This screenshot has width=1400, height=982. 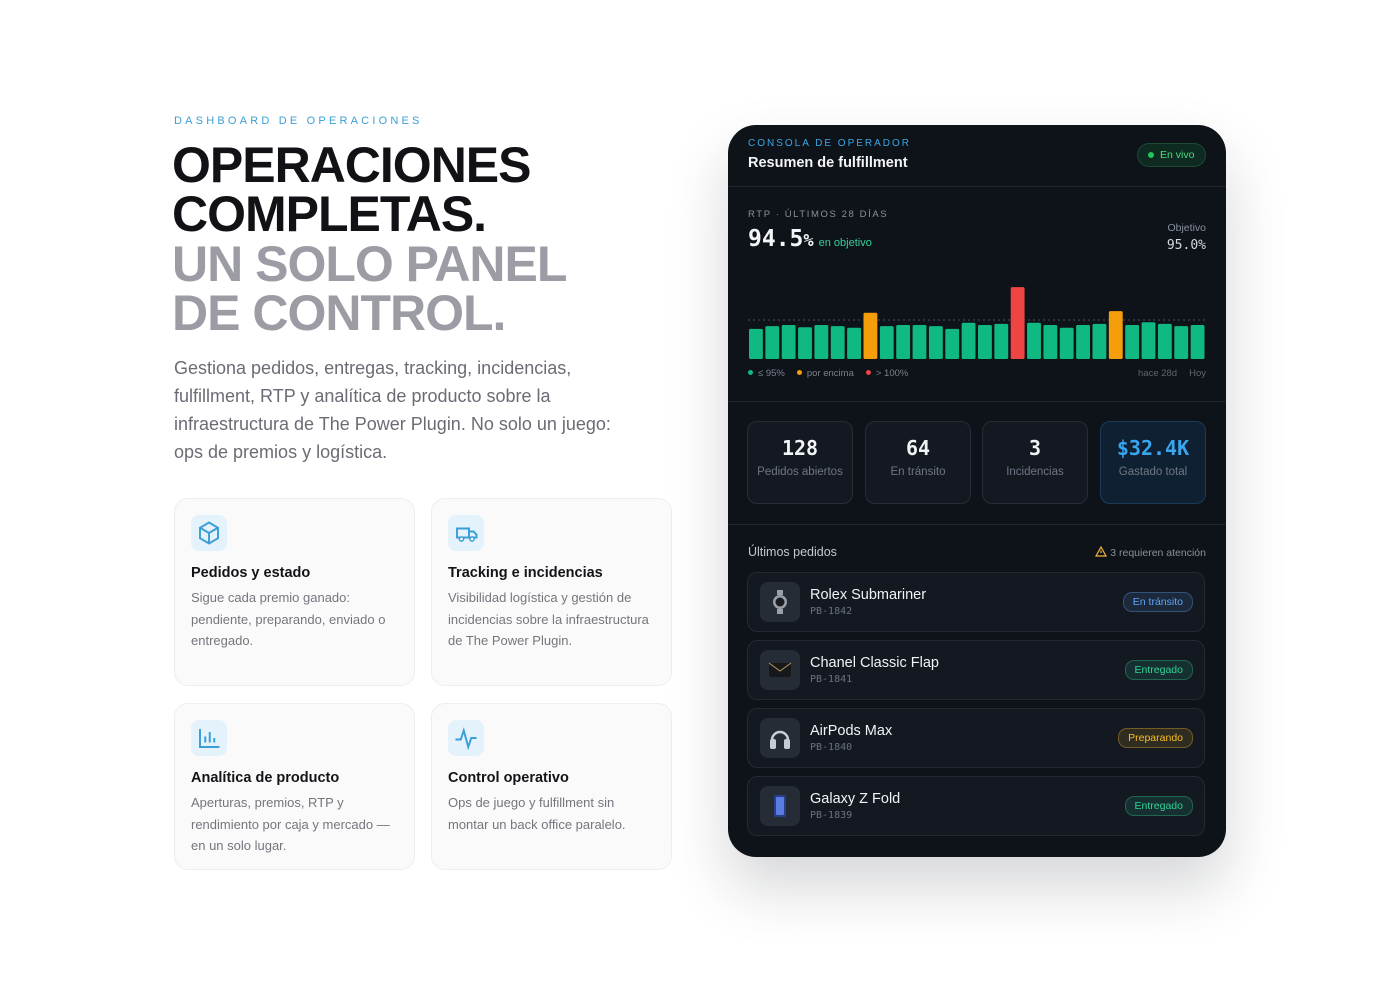 I want to click on rtp-label: RTP · ÚLTIMOS 28 DÍAS, so click(x=818, y=214).